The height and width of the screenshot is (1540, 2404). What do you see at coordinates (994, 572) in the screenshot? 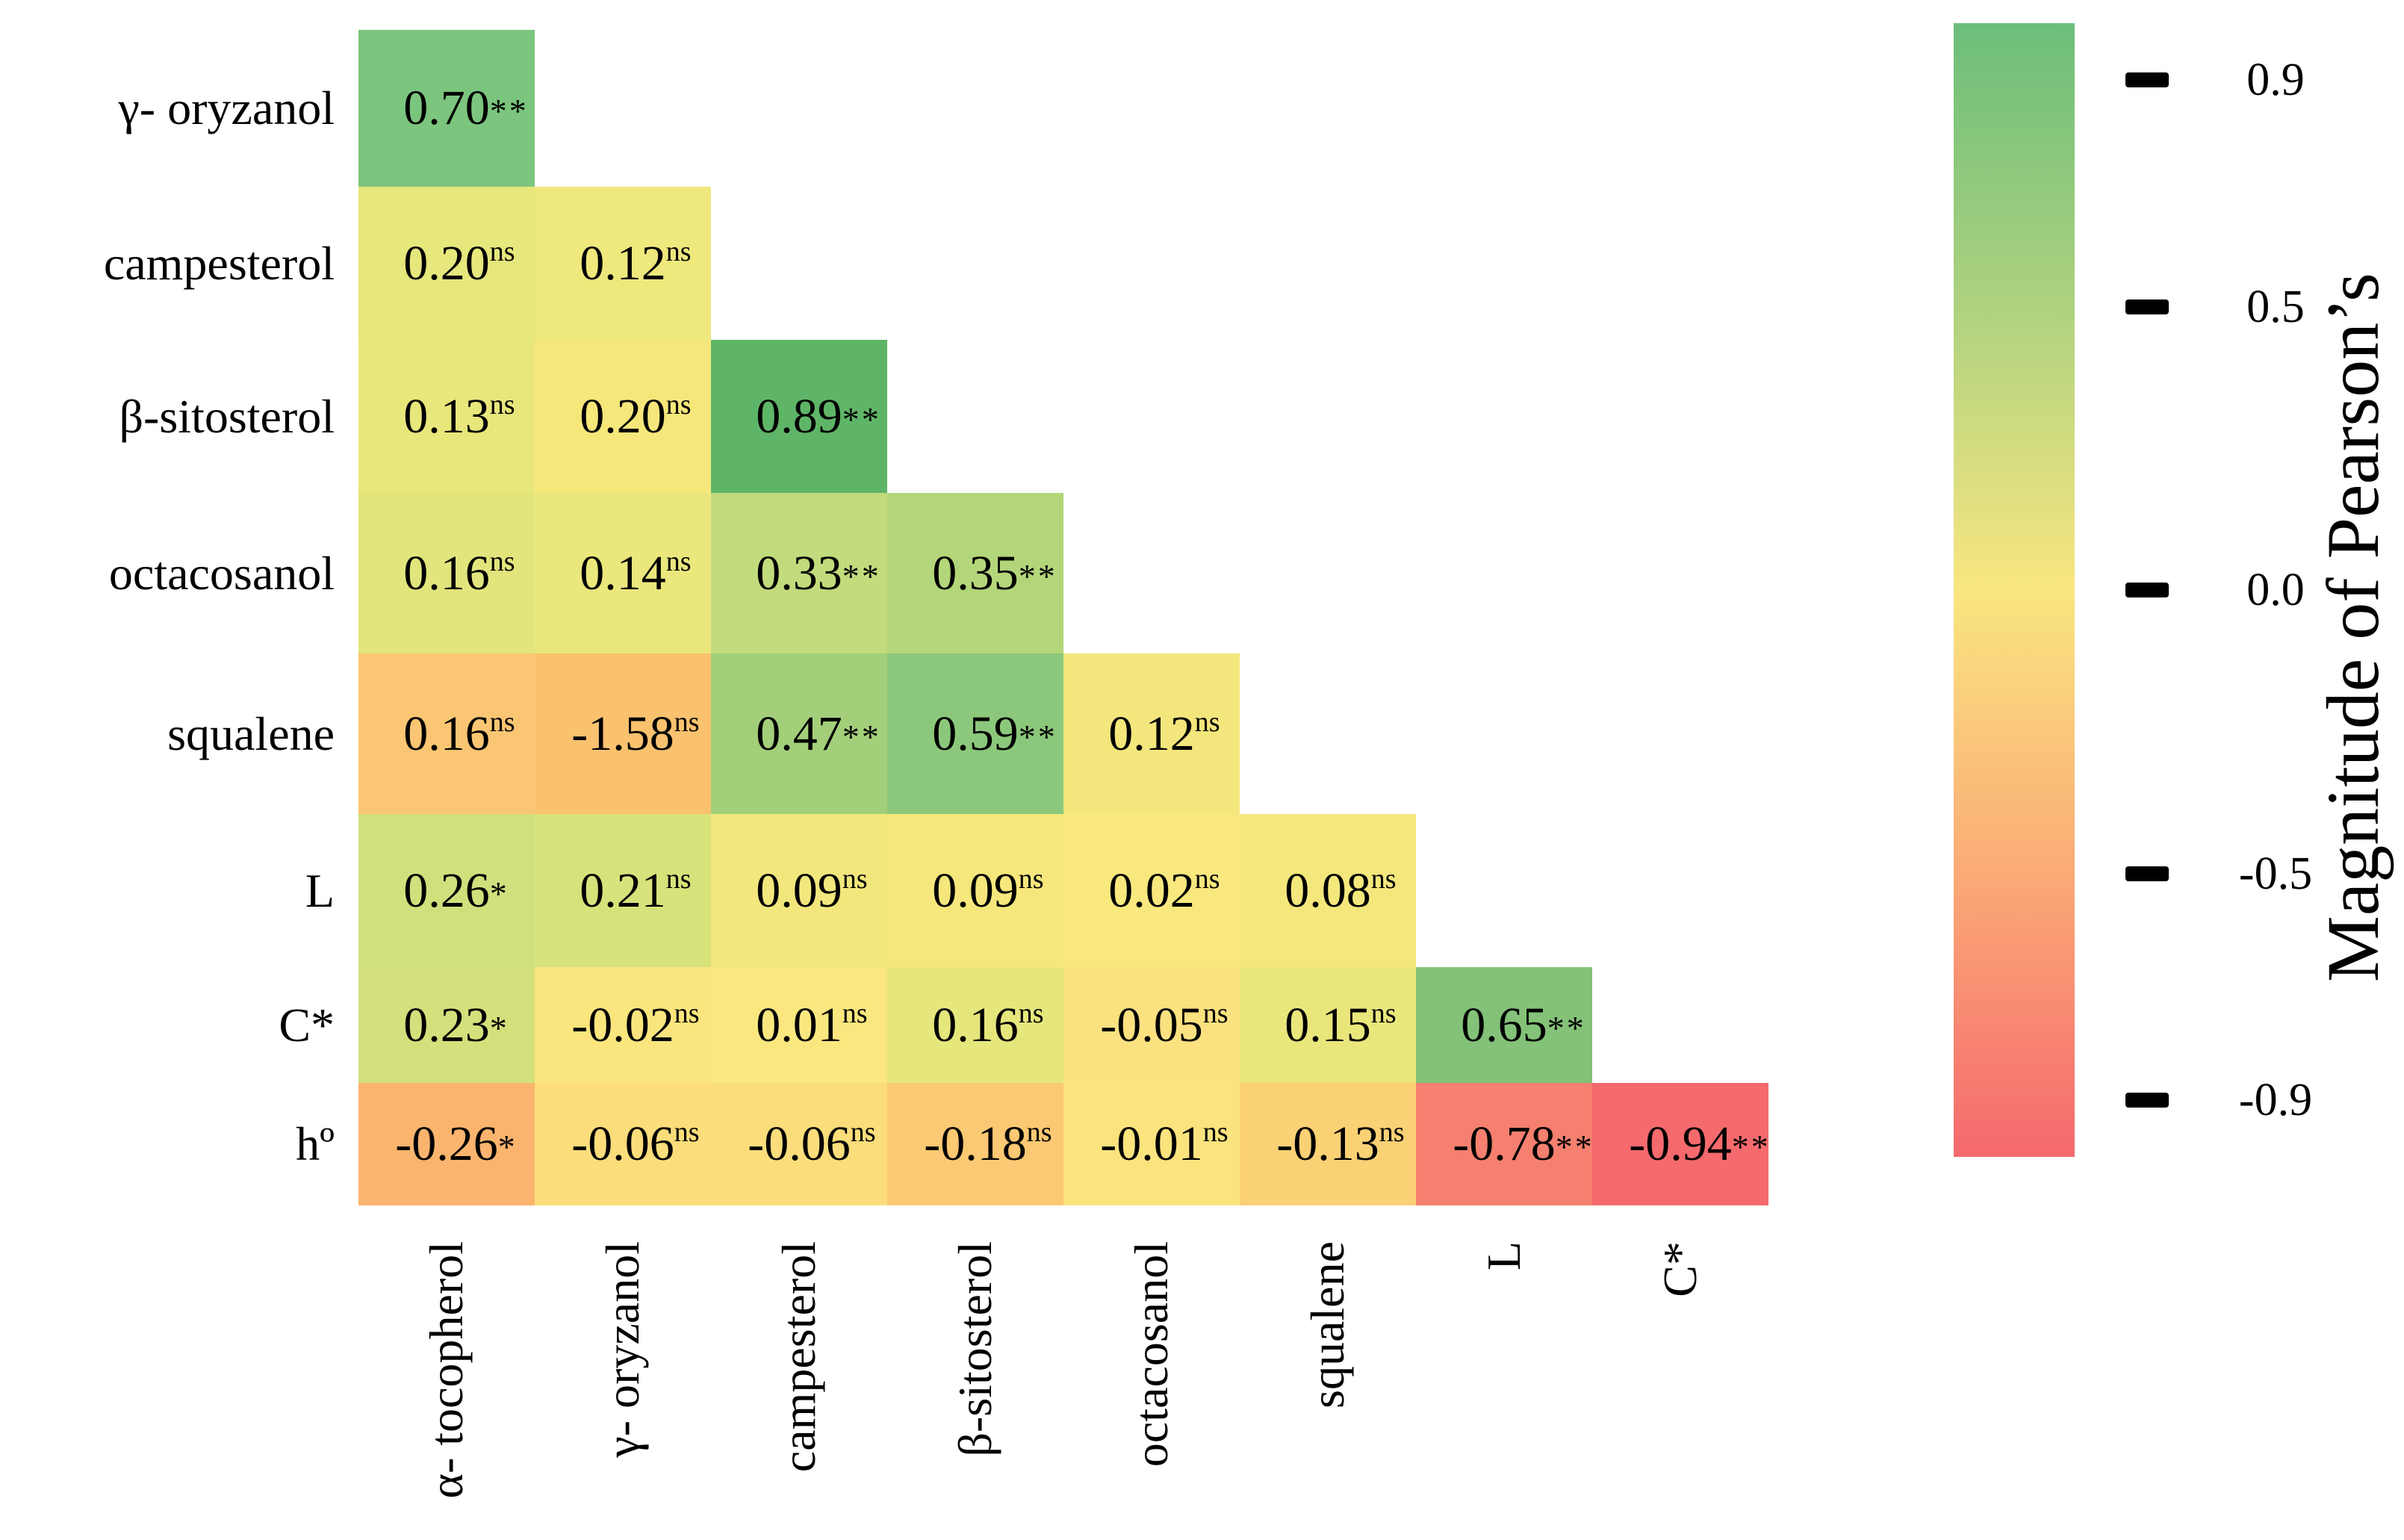
I see `cell-value: 0.35 **` at bounding box center [994, 572].